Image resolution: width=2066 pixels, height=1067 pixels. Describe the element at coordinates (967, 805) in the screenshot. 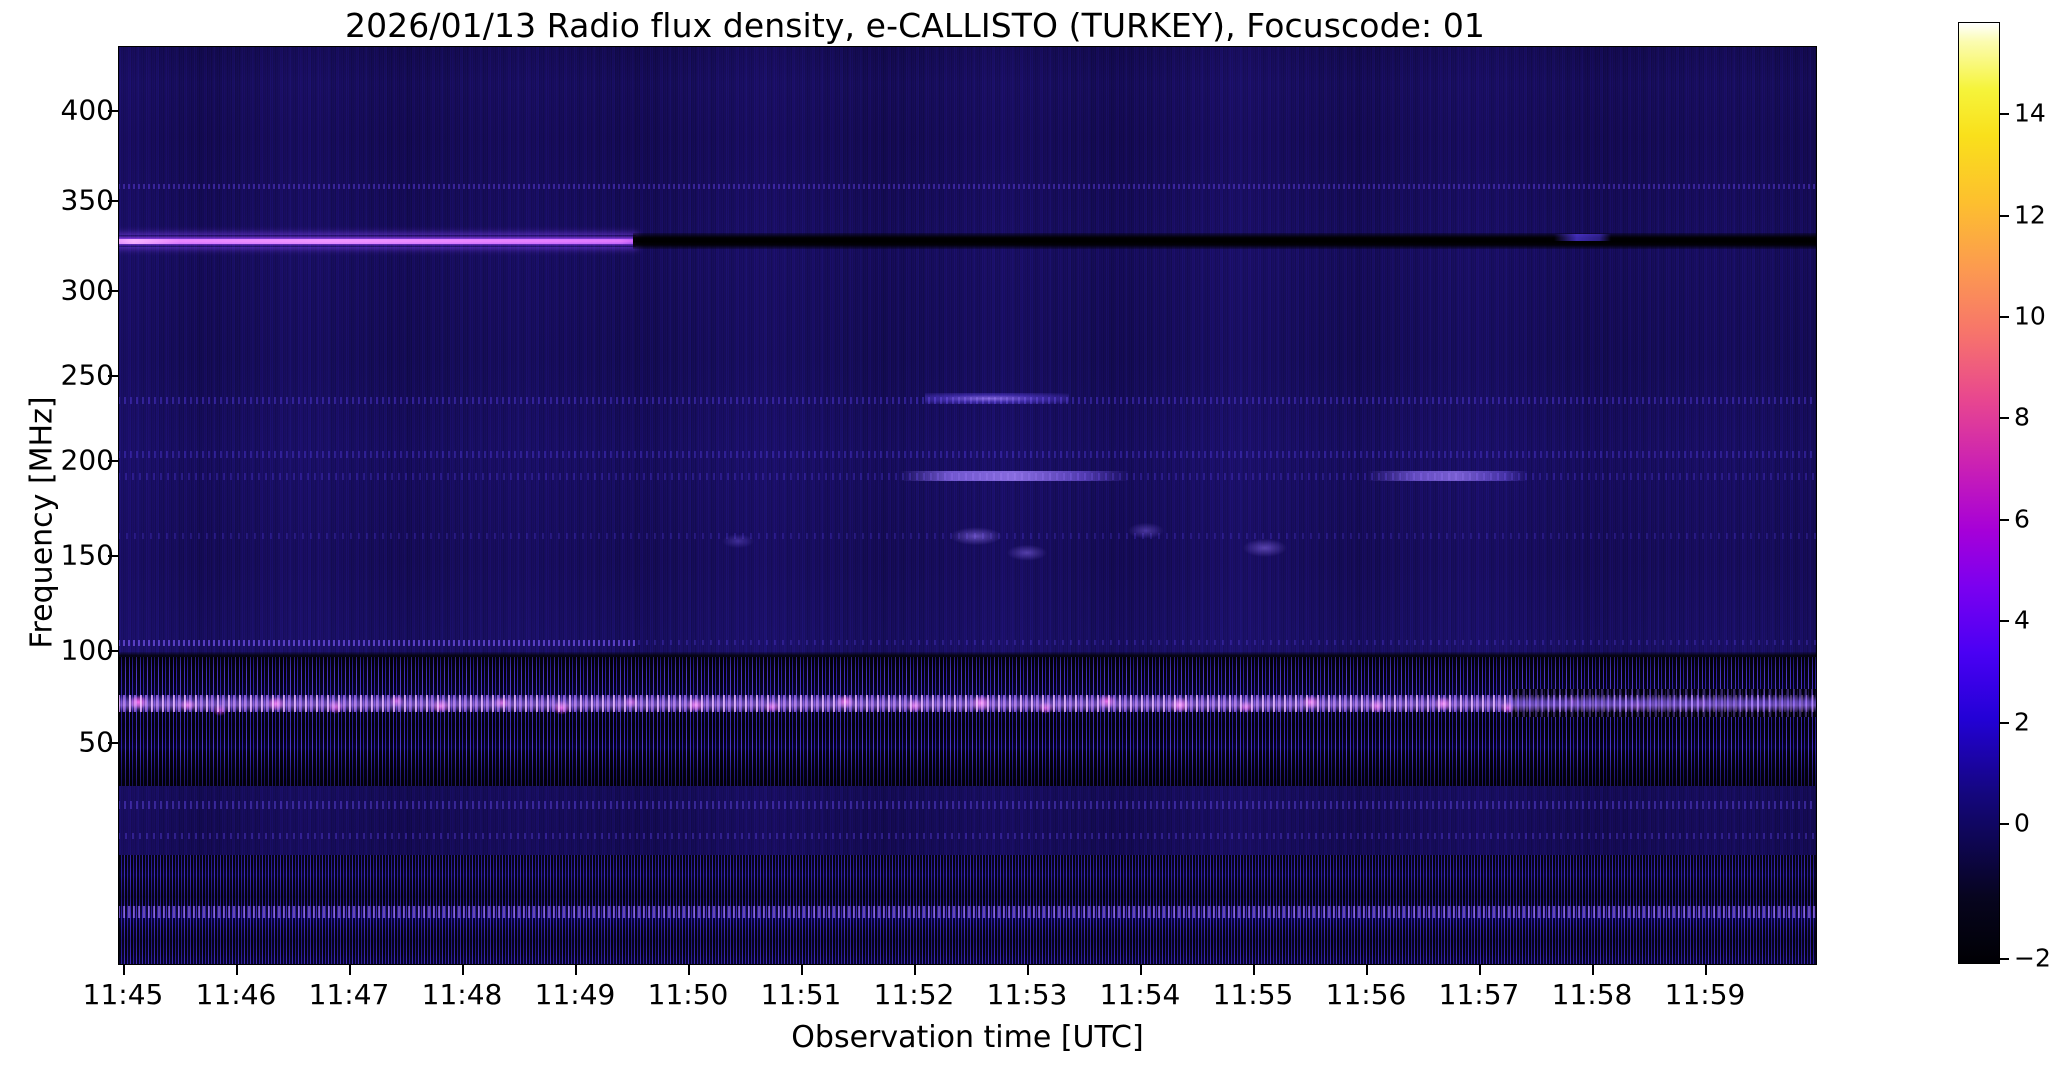

I see `feature-line-90mhz` at that location.